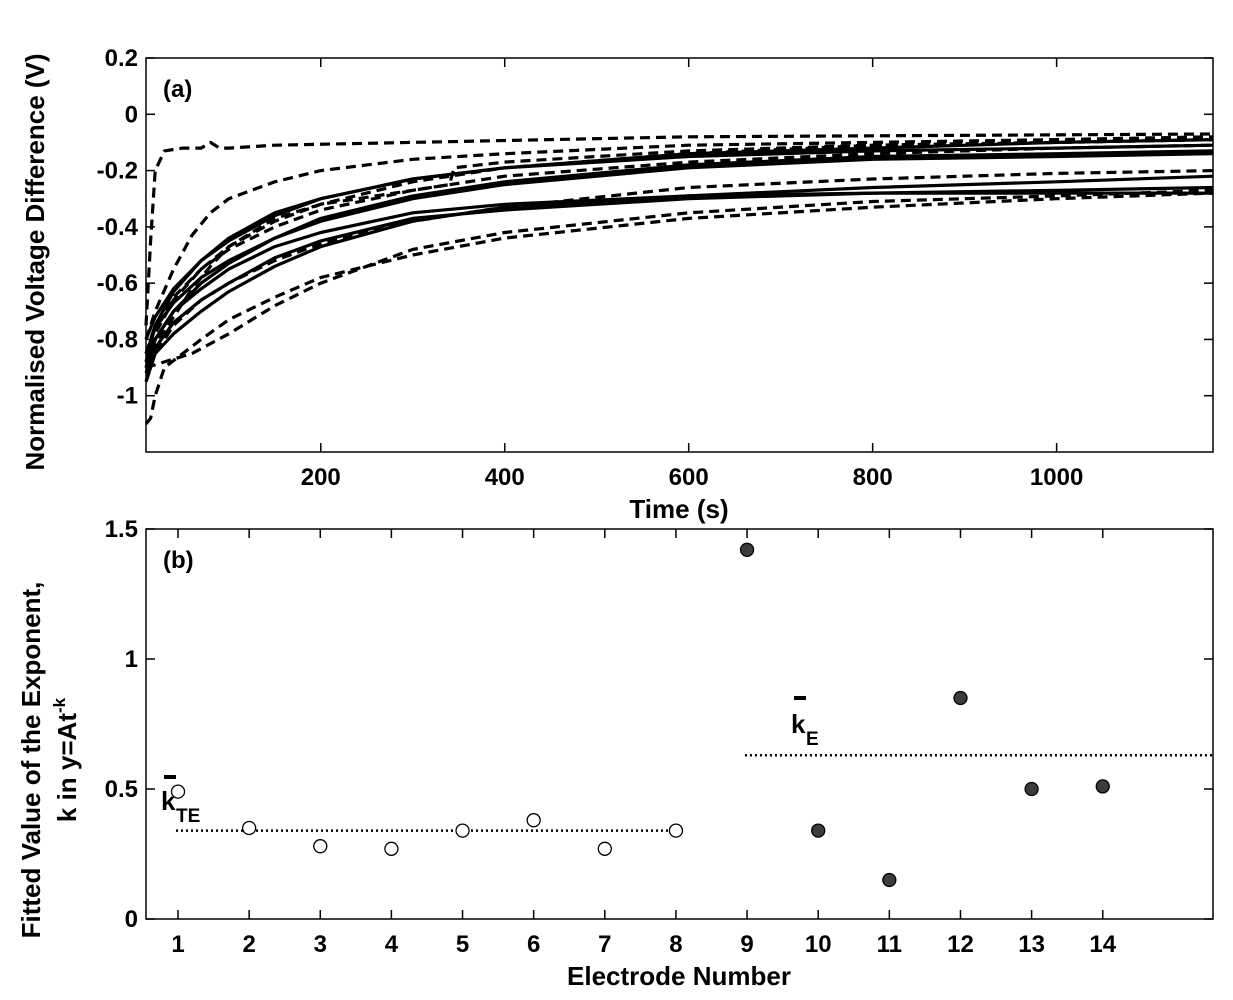  I want to click on k-e-label-subscript: E, so click(812, 739).